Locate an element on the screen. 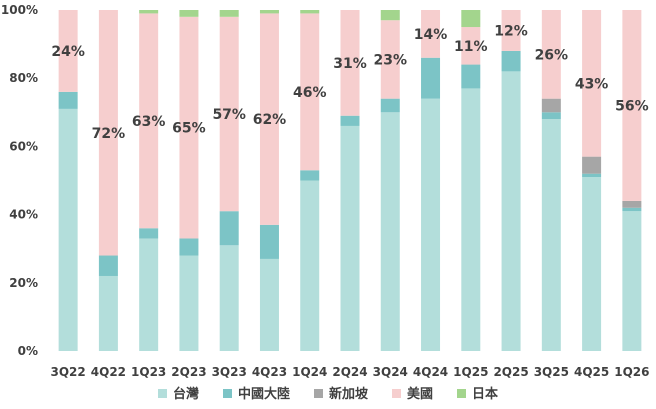  data-label: 63% is located at coordinates (149, 122).